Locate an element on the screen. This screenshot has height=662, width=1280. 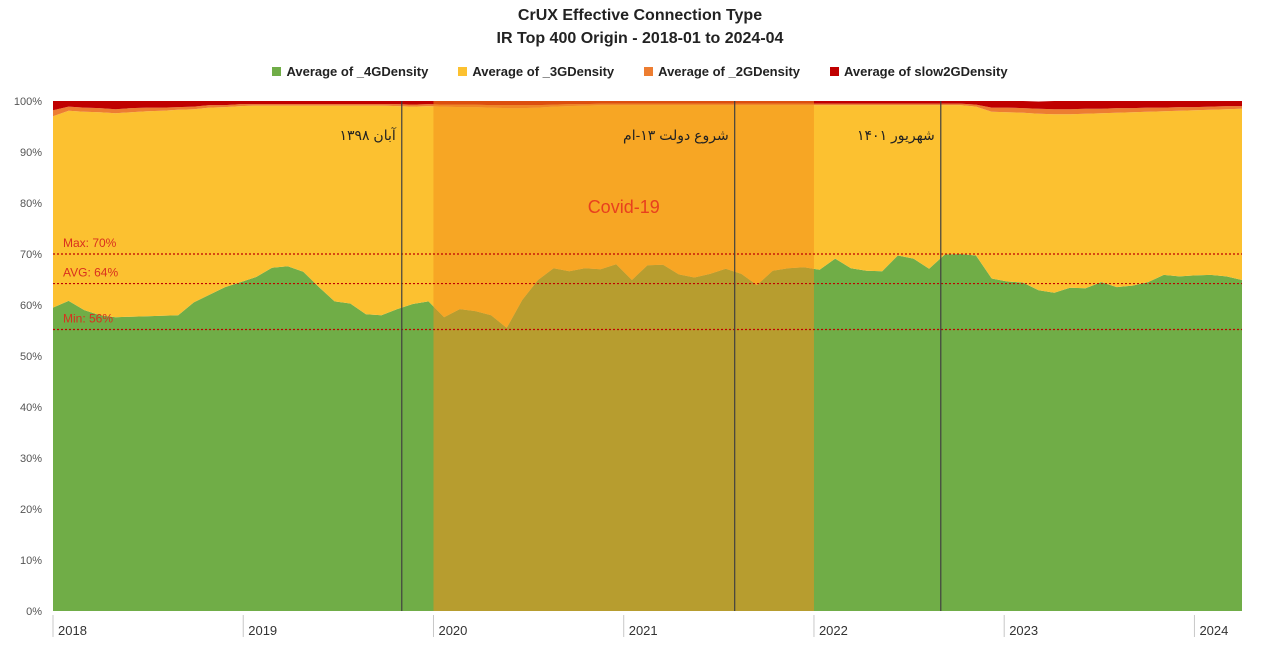
area-slow2g is located at coordinates (647, 106).